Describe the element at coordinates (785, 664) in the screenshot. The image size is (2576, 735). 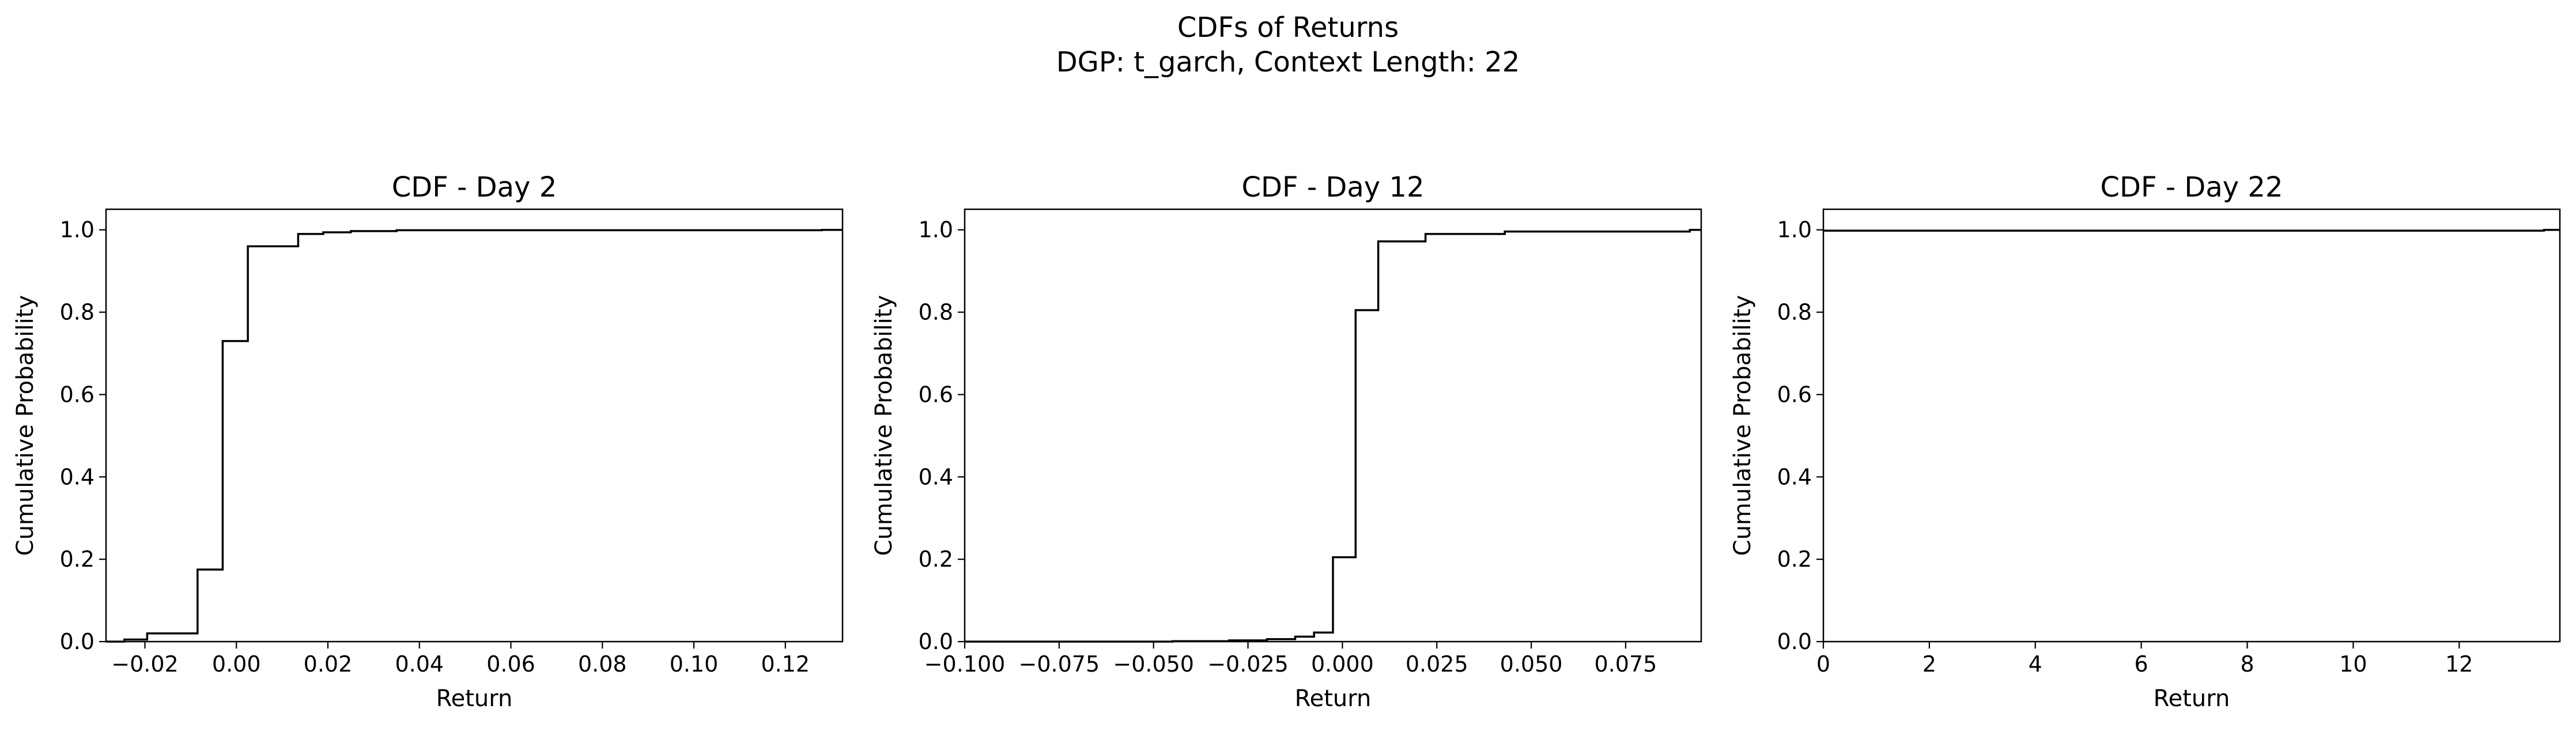
I see `x-tick-label: 0.12` at that location.